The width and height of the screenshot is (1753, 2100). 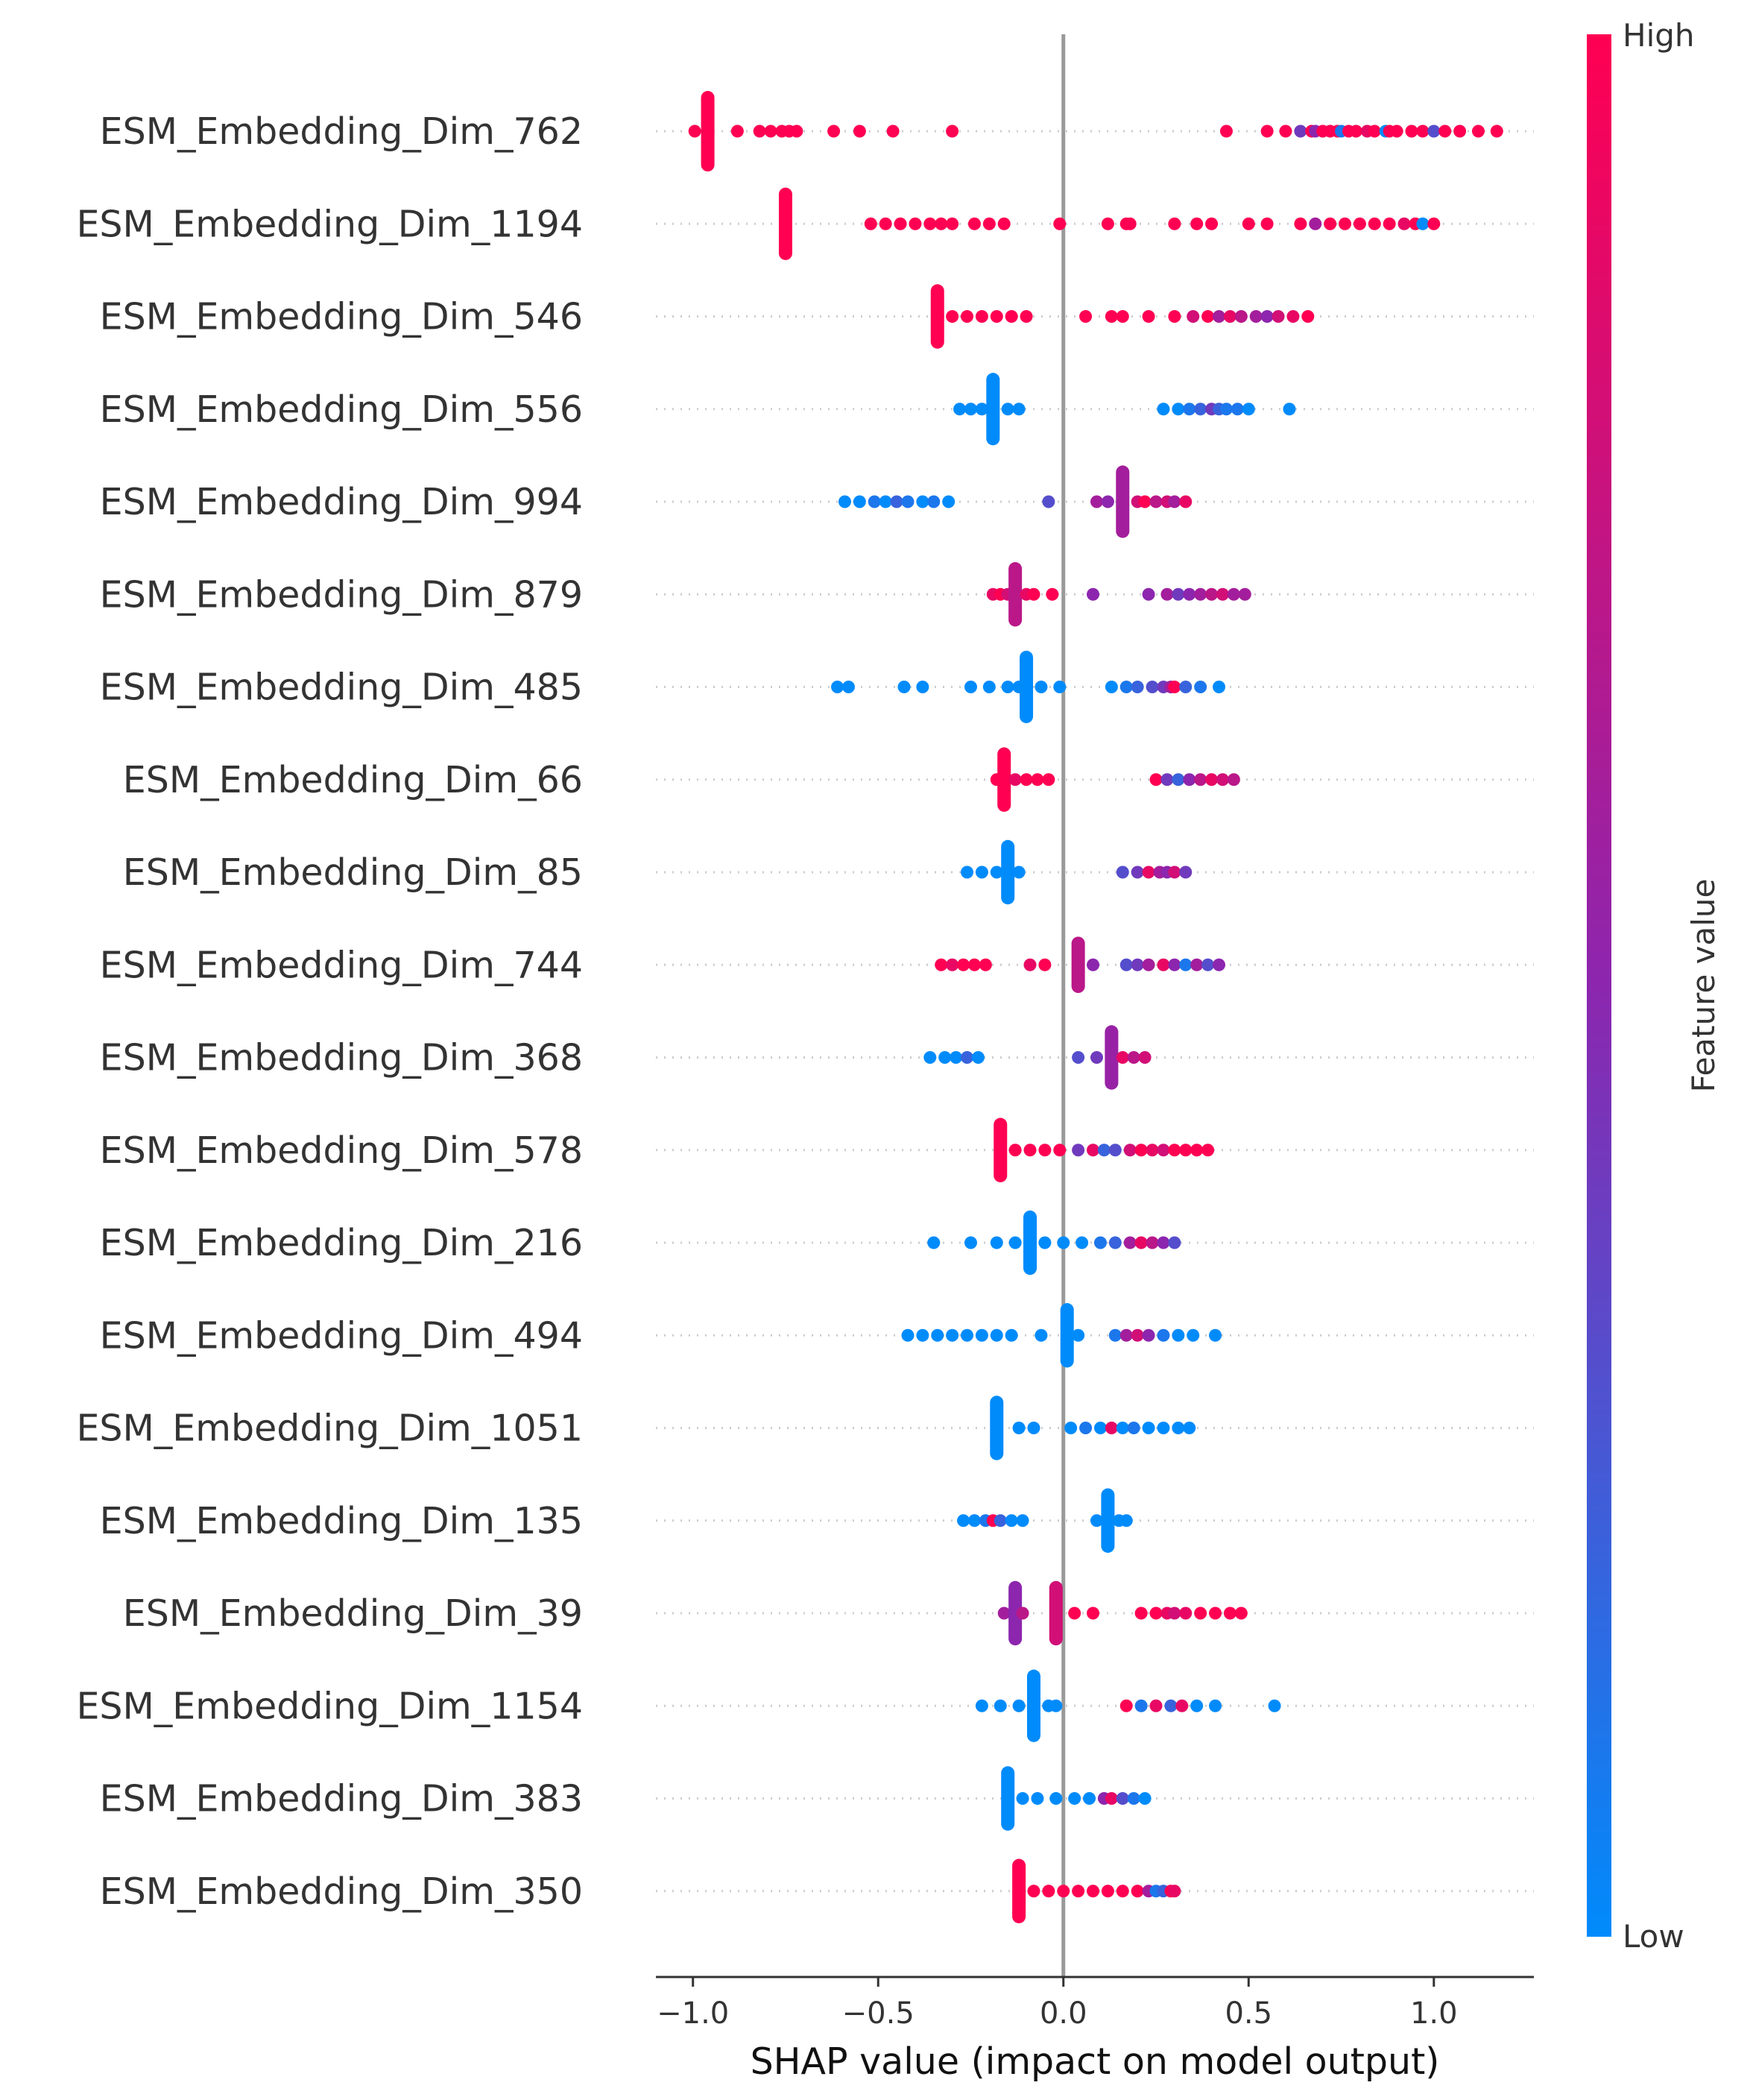 I want to click on feature-label: ESM_Embedding_Dim_494, so click(x=341, y=1335).